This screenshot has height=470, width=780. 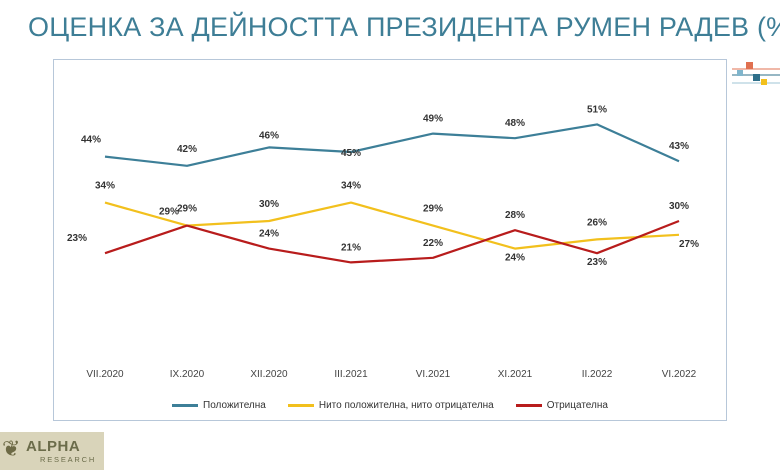 What do you see at coordinates (689, 244) in the screenshot?
I see `data-label: 27%` at bounding box center [689, 244].